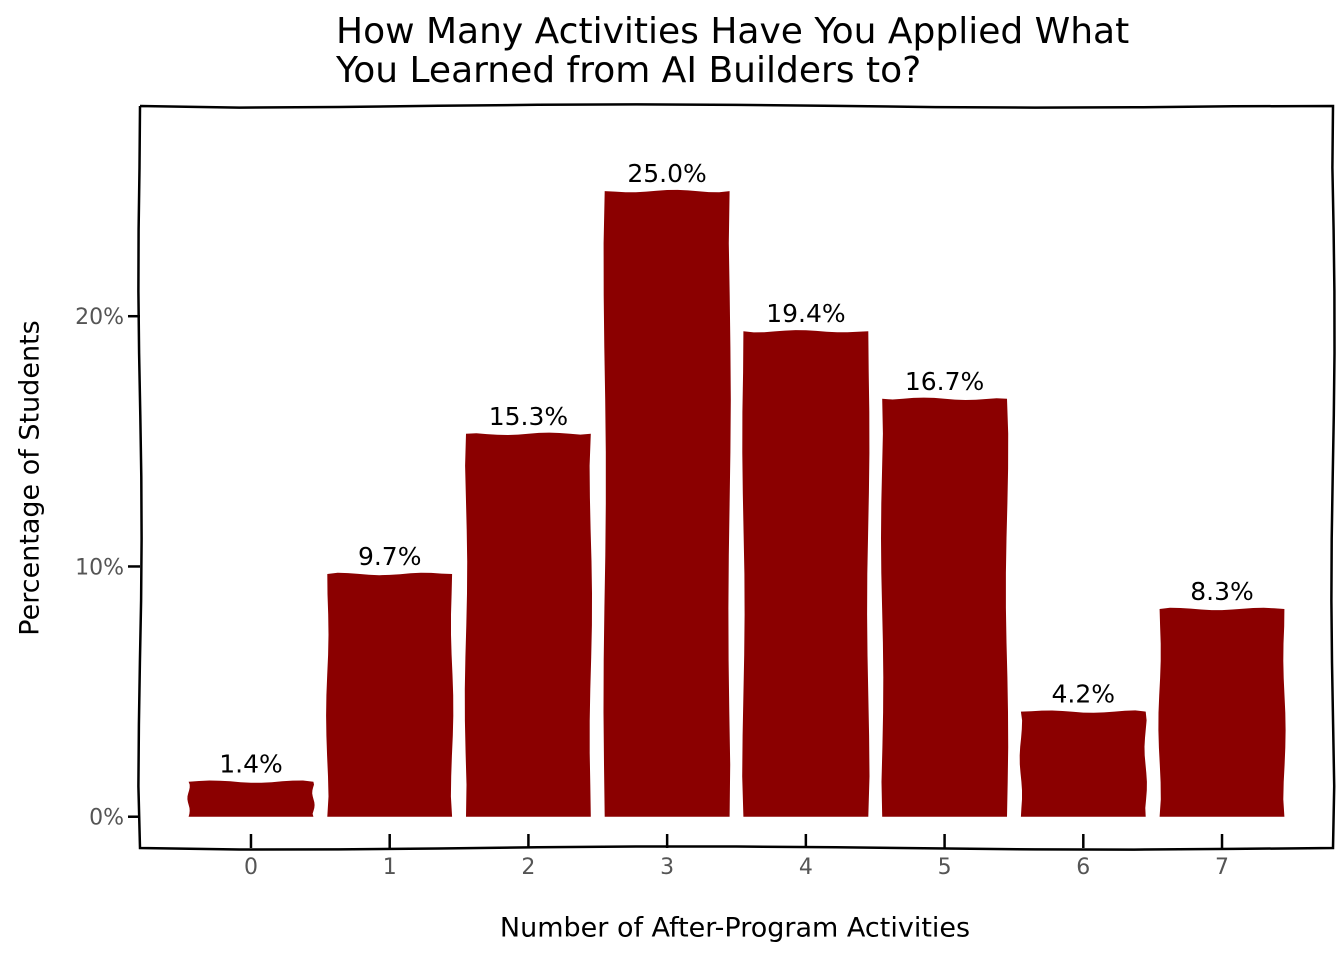 The width and height of the screenshot is (1344, 960). Describe the element at coordinates (528, 416) in the screenshot. I see `data-label-2: 15.3%` at that location.